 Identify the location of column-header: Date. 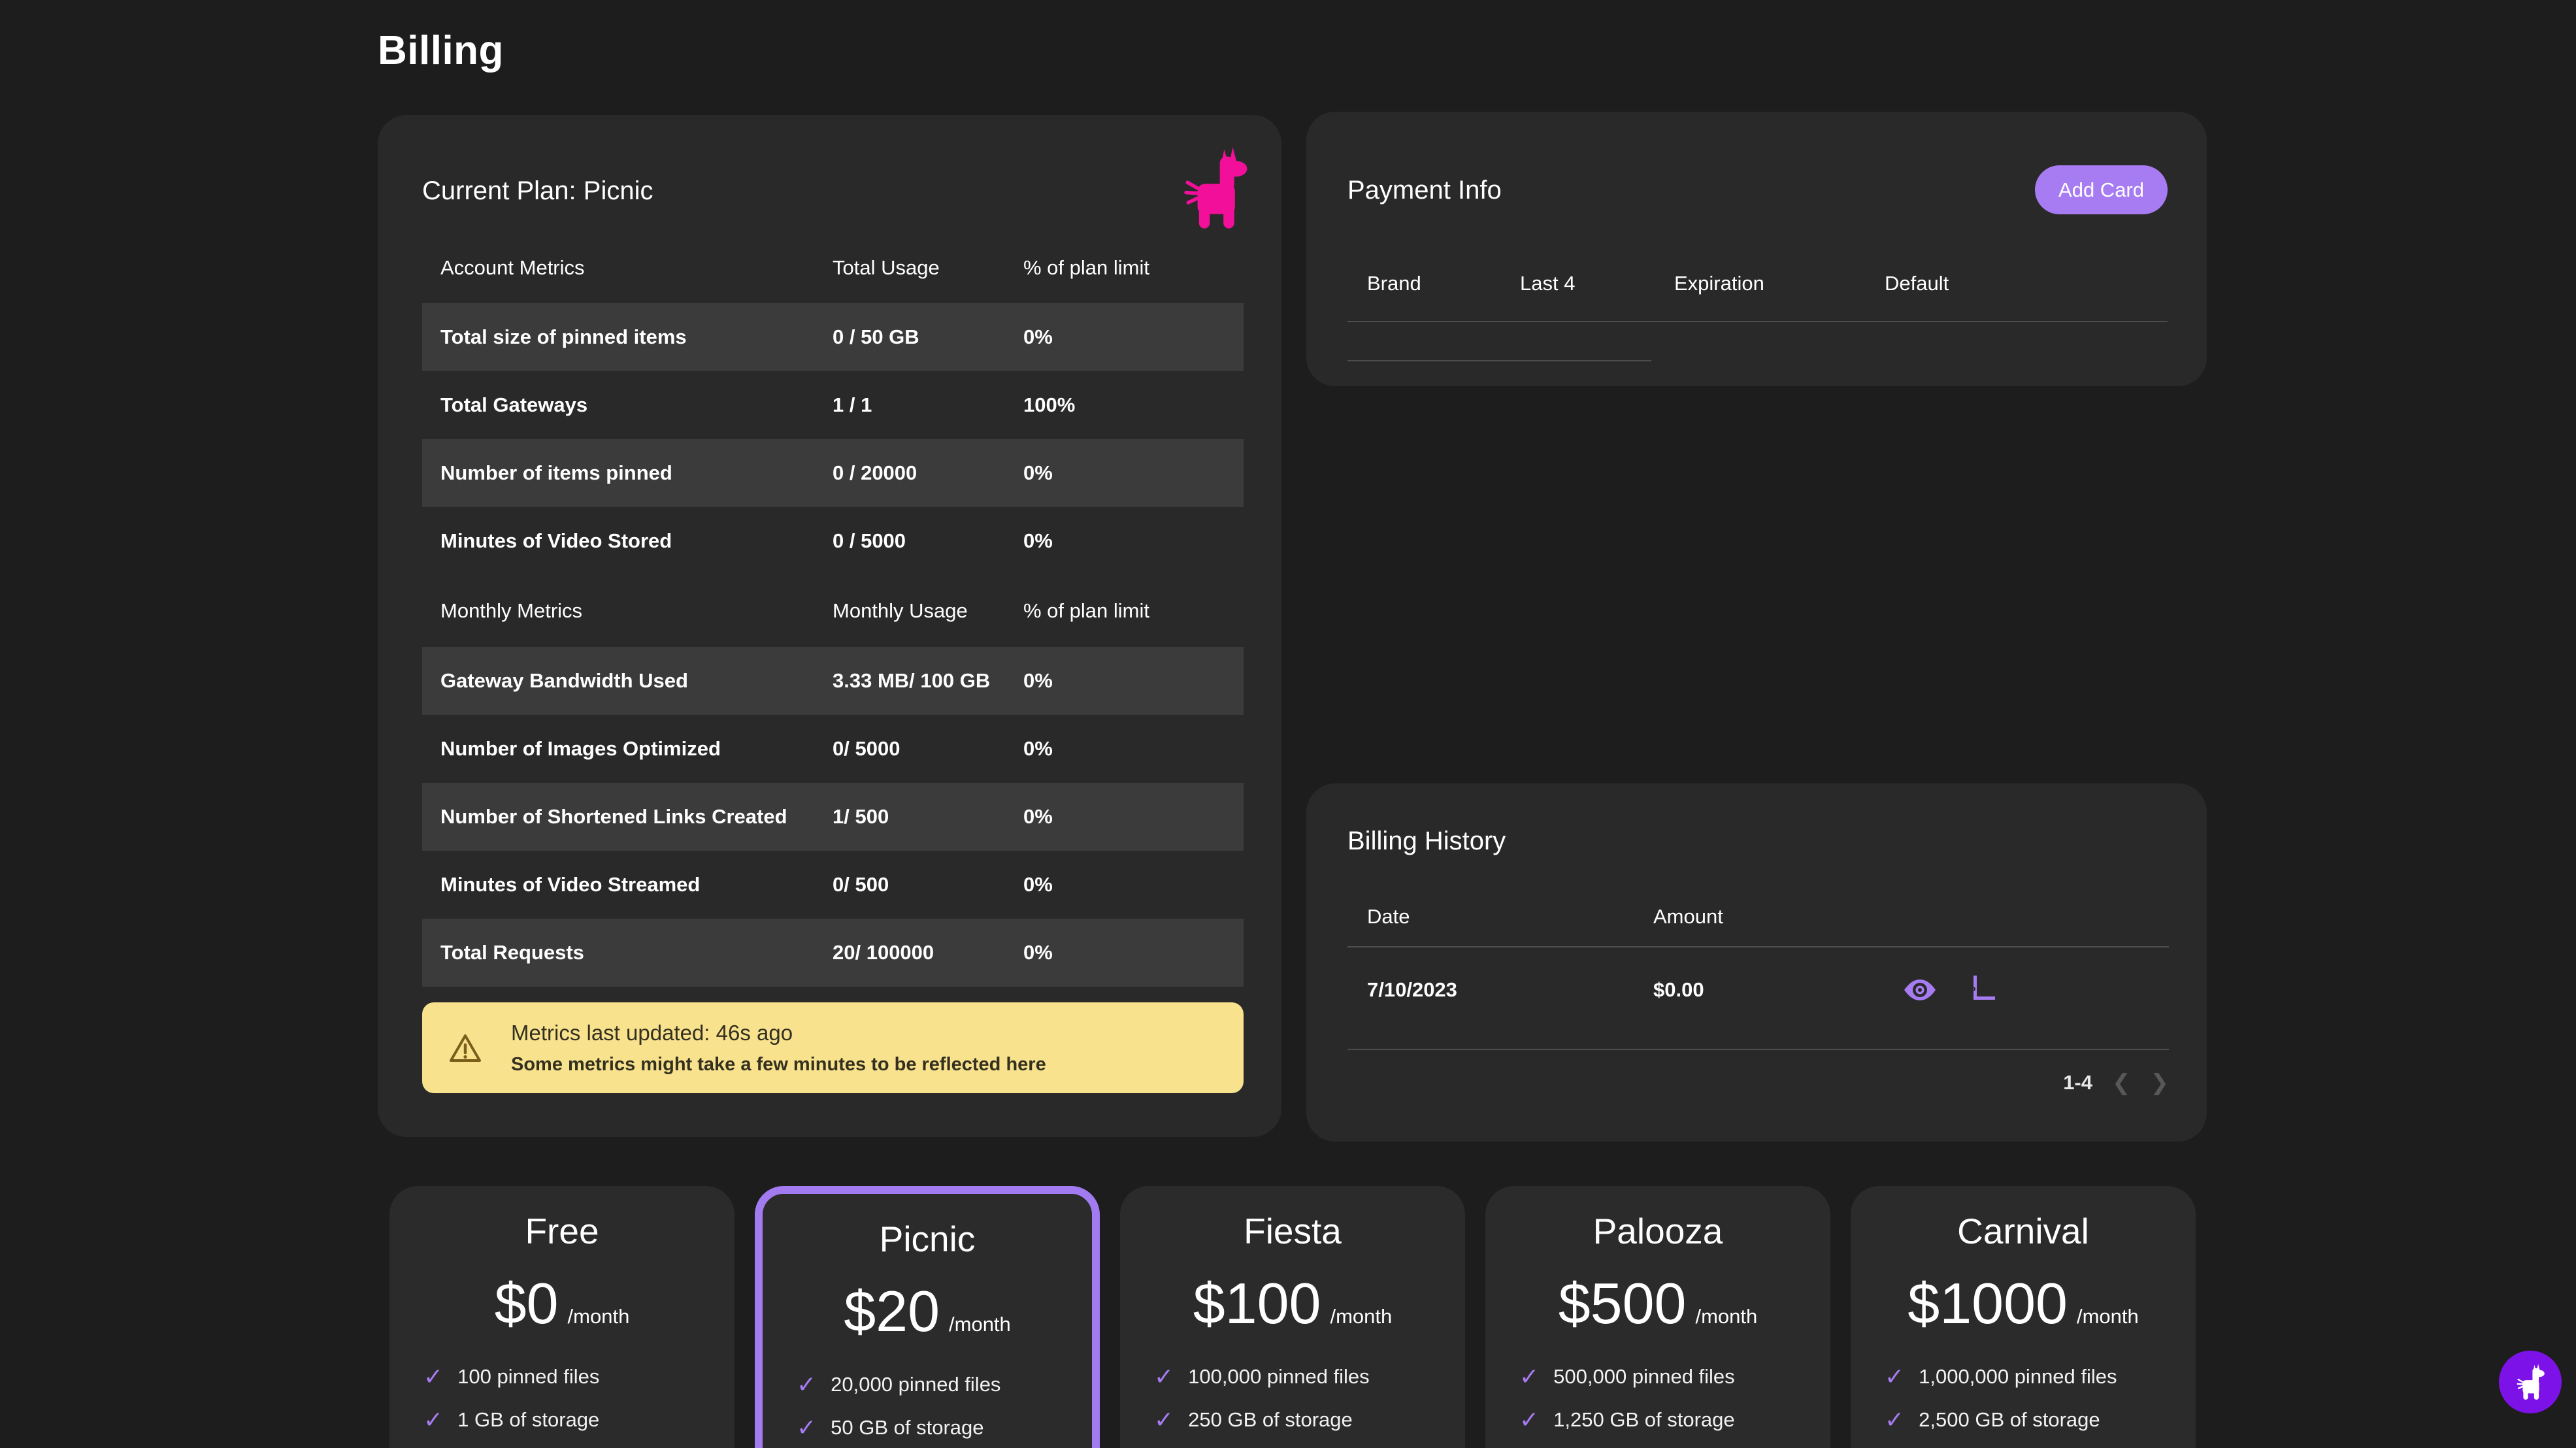
(1388, 916).